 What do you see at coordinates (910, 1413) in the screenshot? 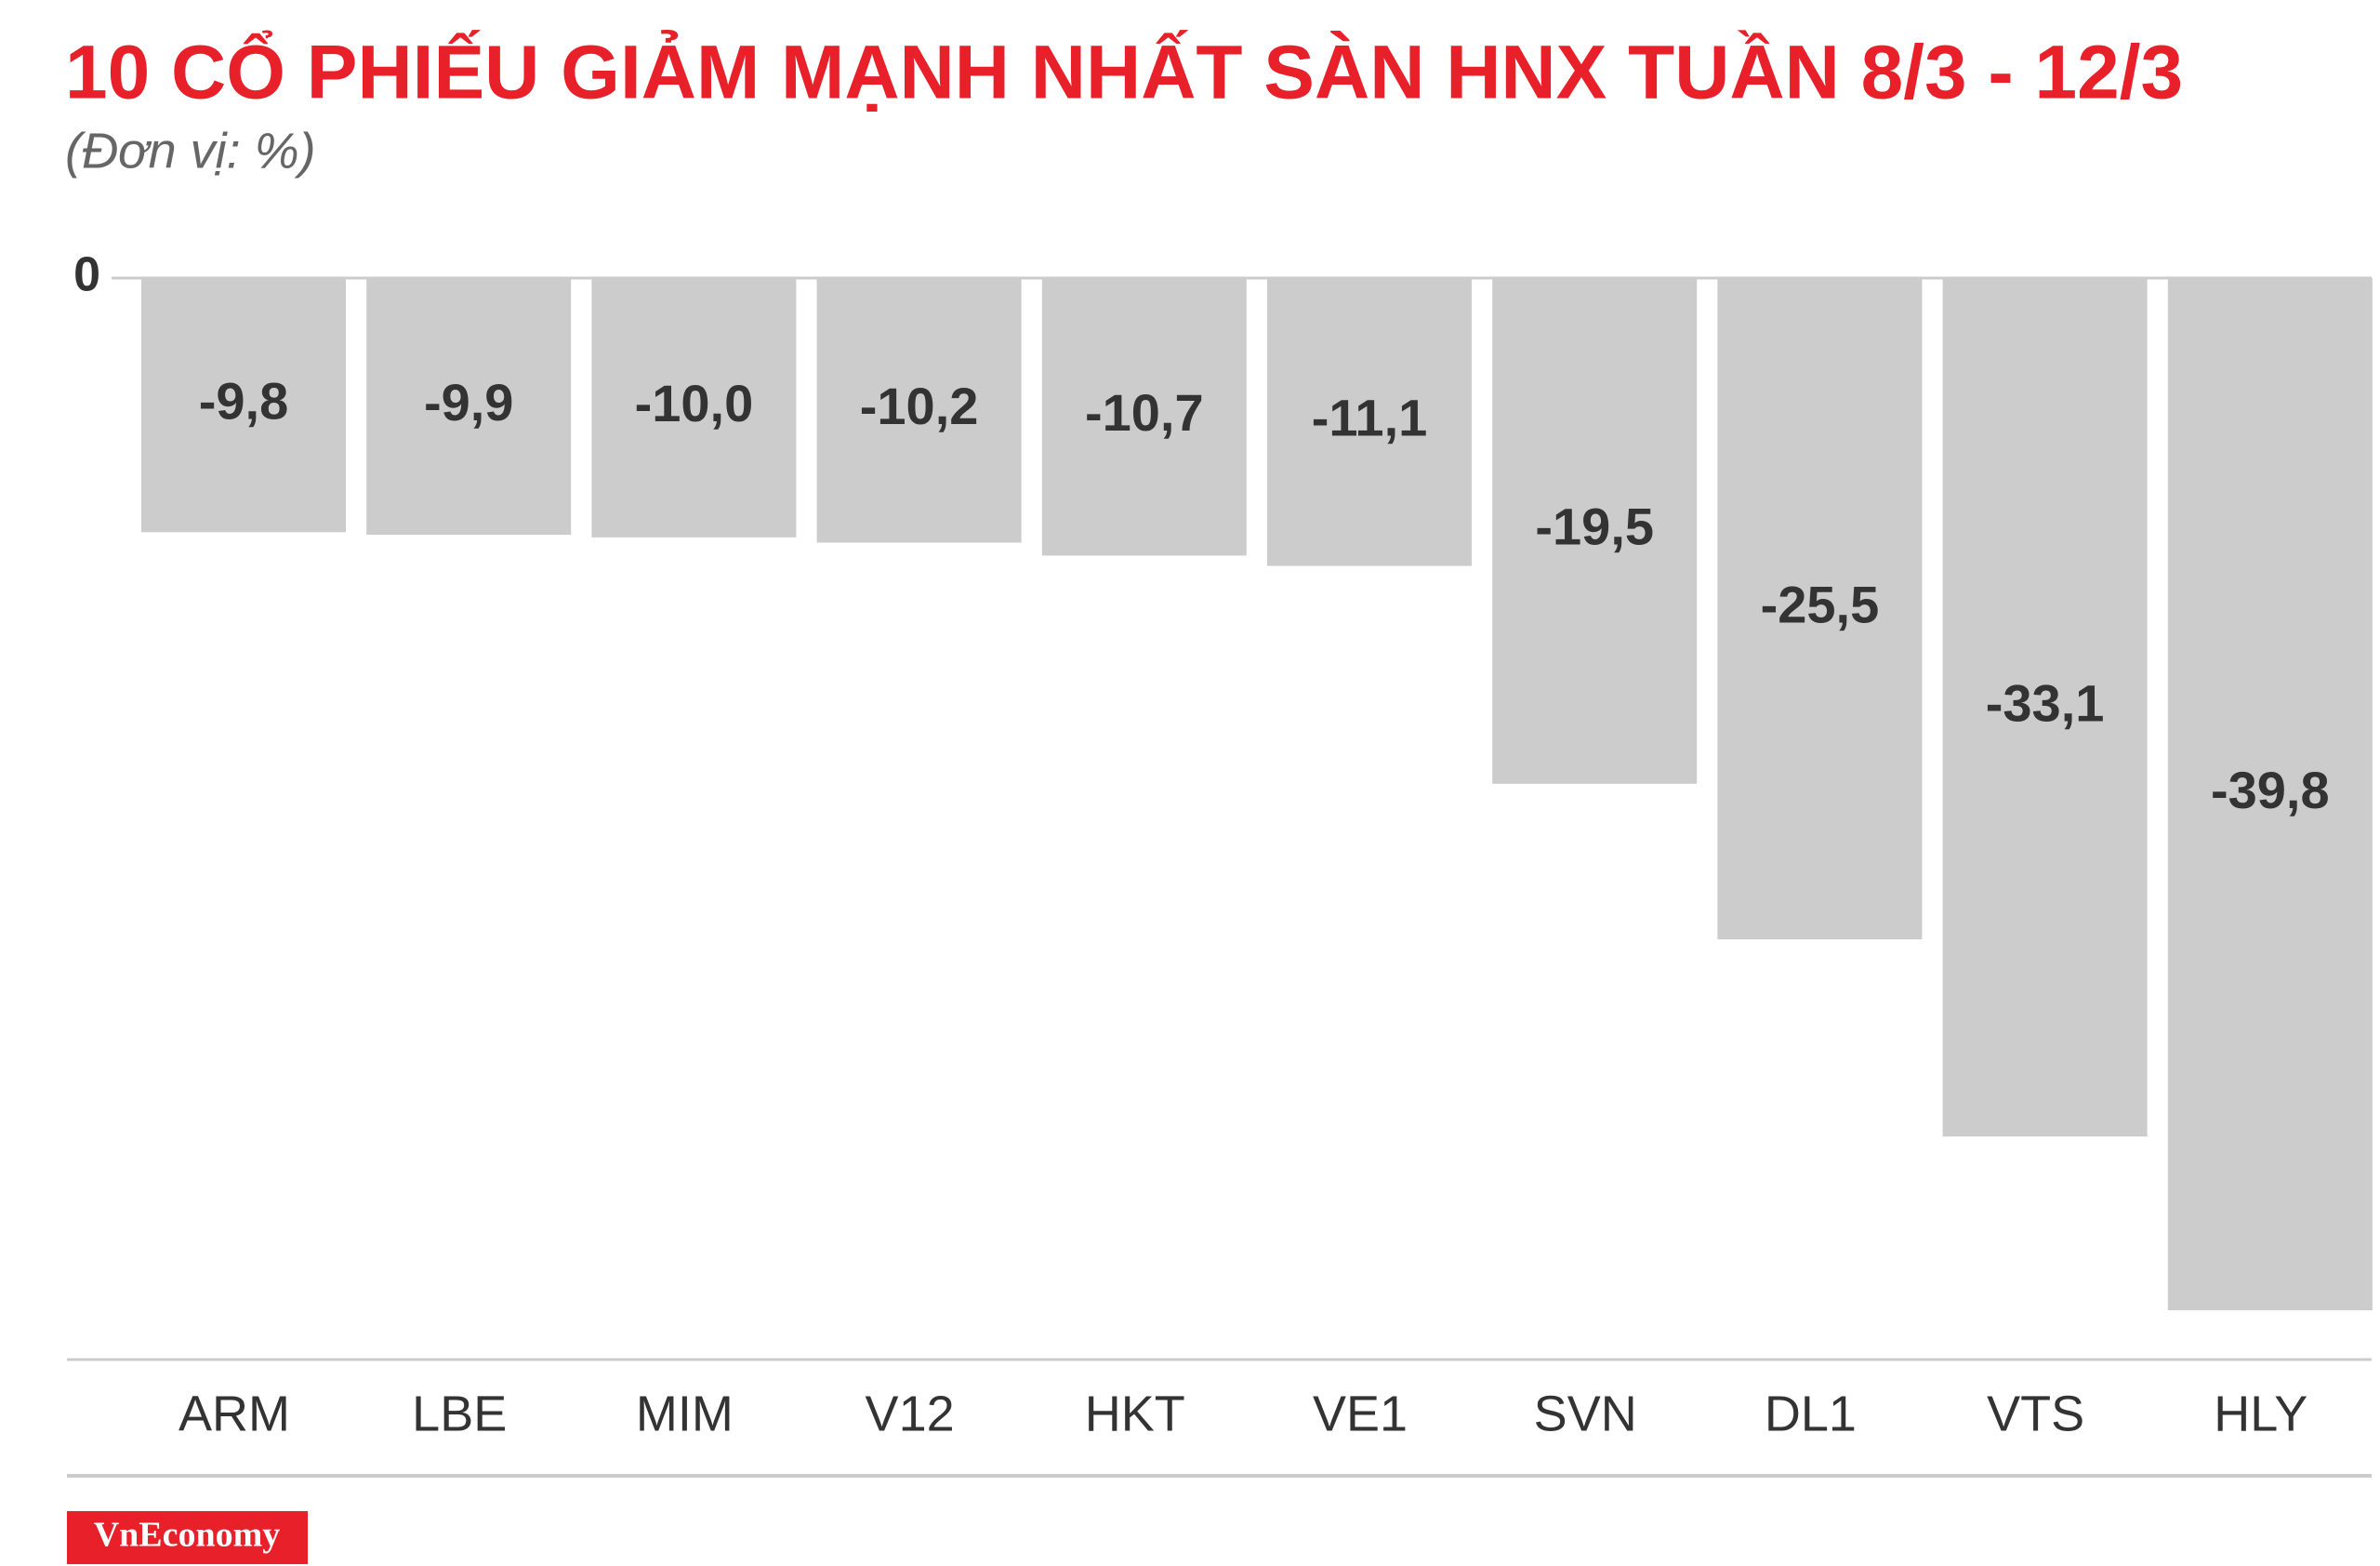
I see `x-tick-label: V12` at bounding box center [910, 1413].